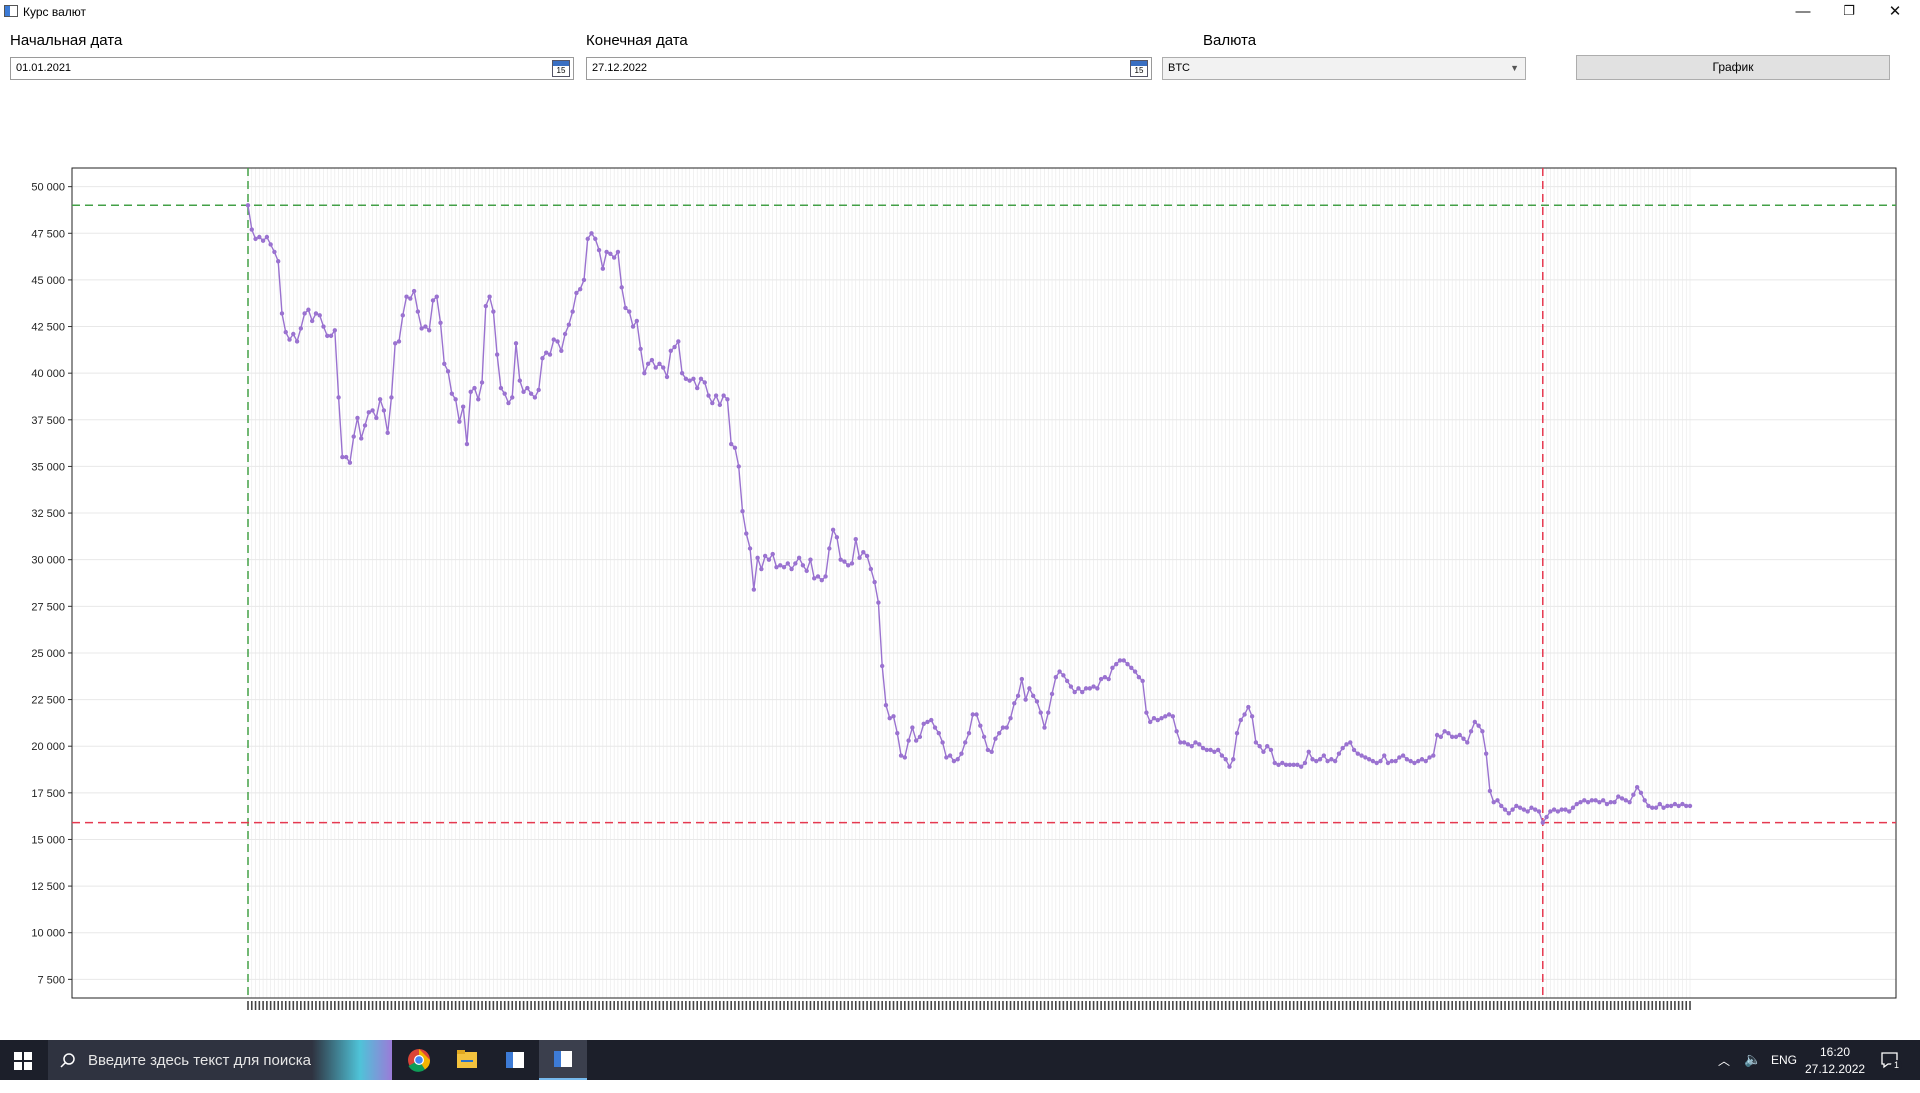 This screenshot has height=1093, width=1920. Describe the element at coordinates (1895, 11) in the screenshot. I see `close-button: ✕` at that location.